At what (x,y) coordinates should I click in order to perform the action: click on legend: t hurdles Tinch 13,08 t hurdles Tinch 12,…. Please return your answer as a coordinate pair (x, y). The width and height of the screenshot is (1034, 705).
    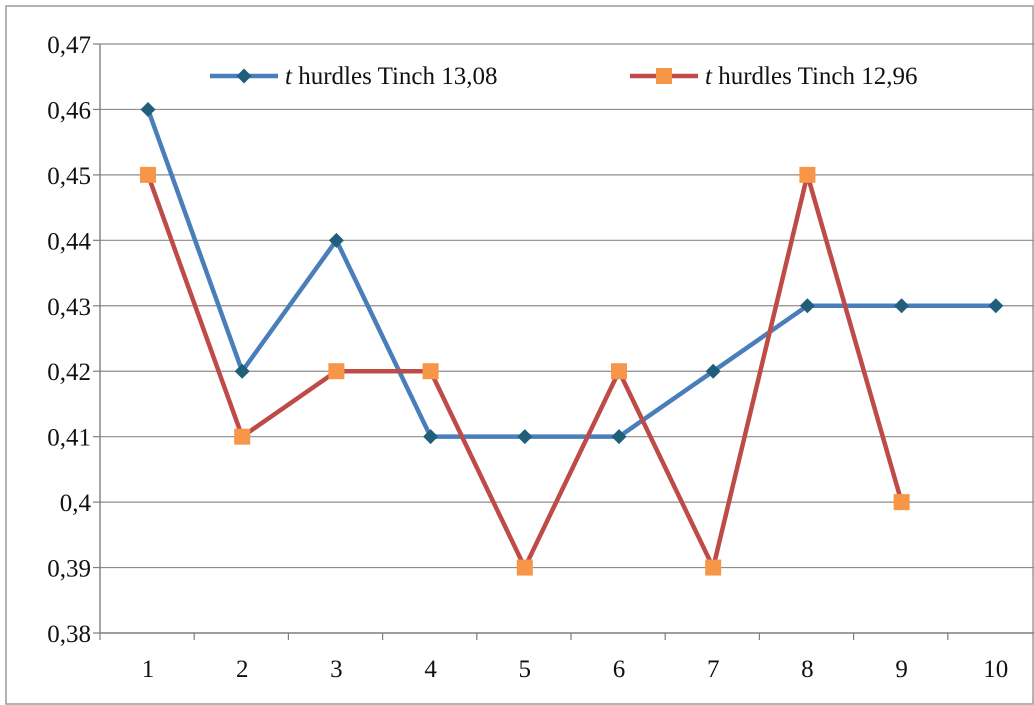
    Looking at the image, I should click on (564, 76).